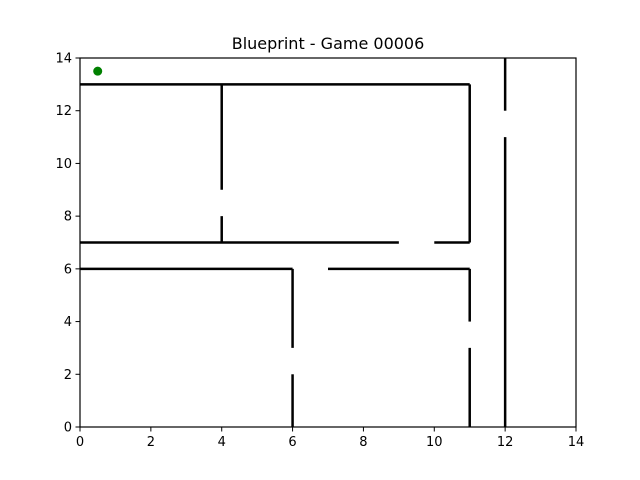 The image size is (640, 480). I want to click on y-tick-label: 14, so click(63, 59).